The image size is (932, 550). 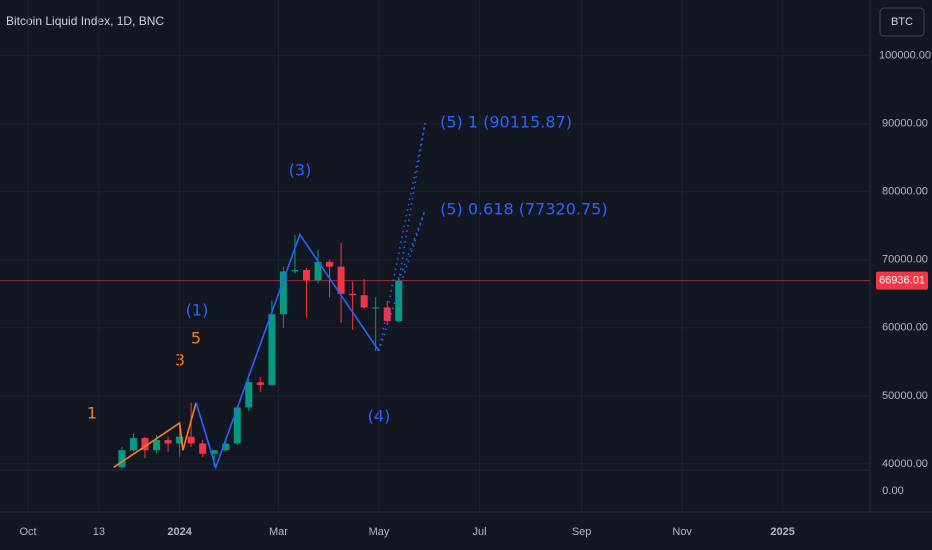 I want to click on y-tick-label: 80000.00, so click(x=905, y=192).